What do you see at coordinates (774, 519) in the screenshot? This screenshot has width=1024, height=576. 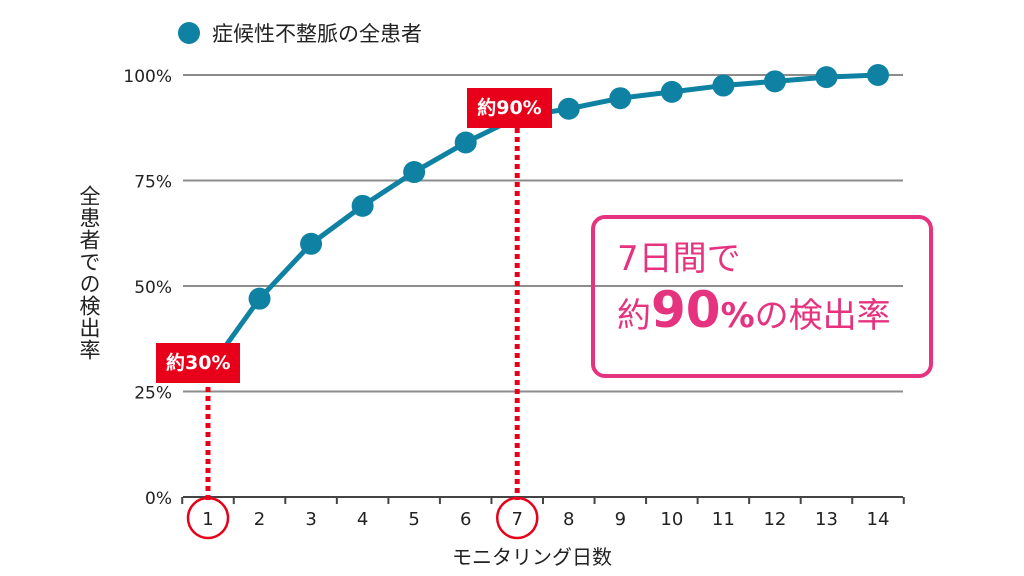 I see `x-tick-label: 12` at bounding box center [774, 519].